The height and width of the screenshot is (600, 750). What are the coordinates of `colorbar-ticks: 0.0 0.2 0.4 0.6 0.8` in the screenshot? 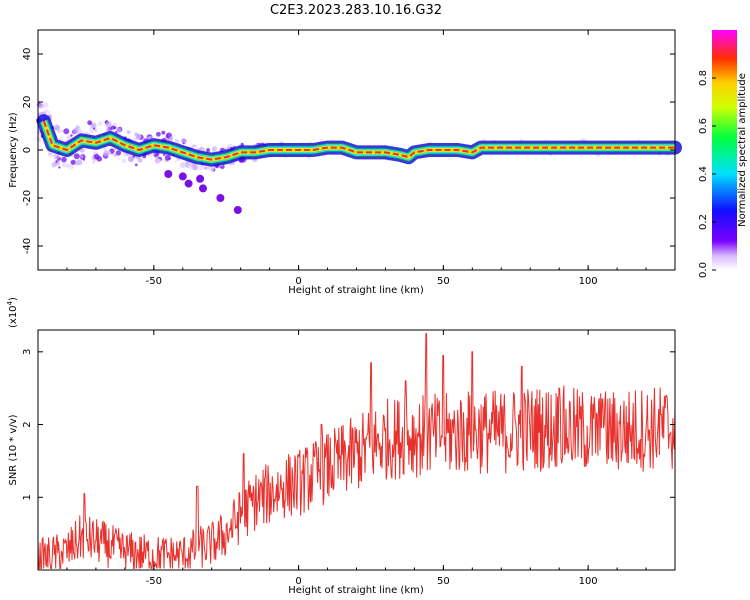 It's located at (707, 174).